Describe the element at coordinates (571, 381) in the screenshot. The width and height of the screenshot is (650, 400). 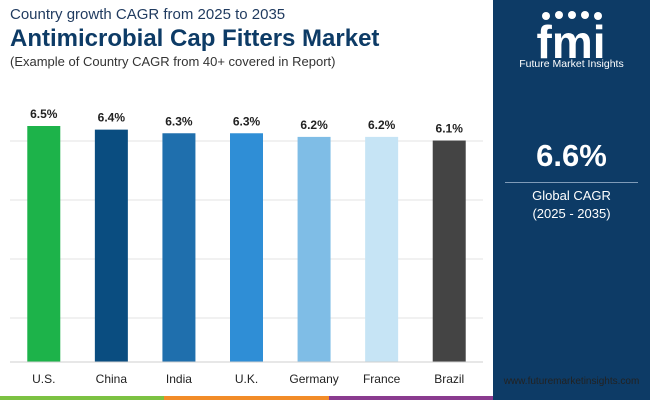
I see `website-link: www.futuremarketinsights.com` at that location.